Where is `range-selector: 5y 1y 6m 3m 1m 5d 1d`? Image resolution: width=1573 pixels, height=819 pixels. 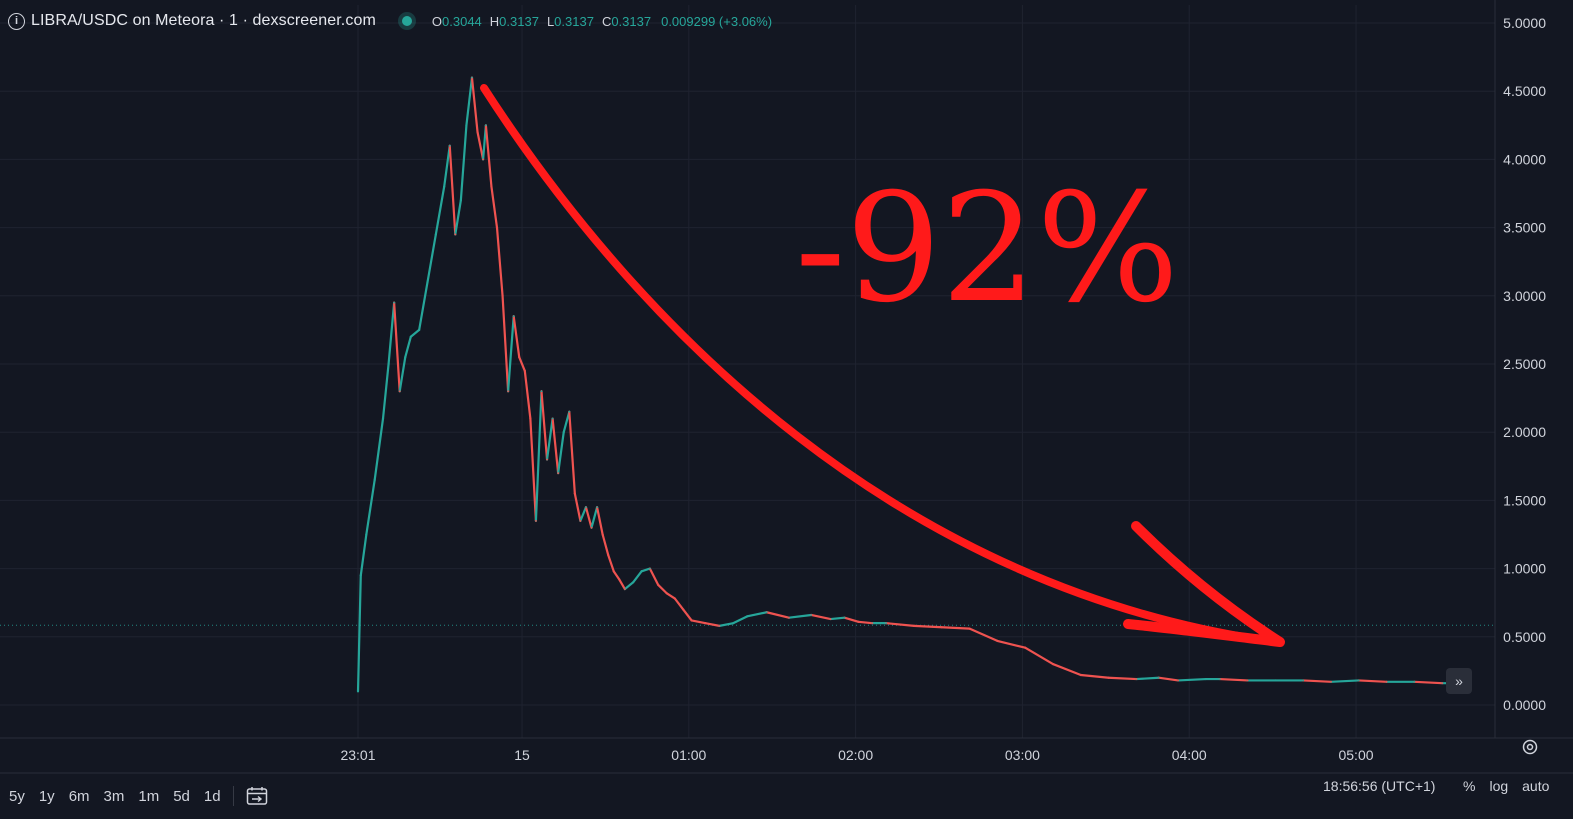
range-selector: 5y 1y 6m 3m 1m 5d 1d is located at coordinates (116, 796).